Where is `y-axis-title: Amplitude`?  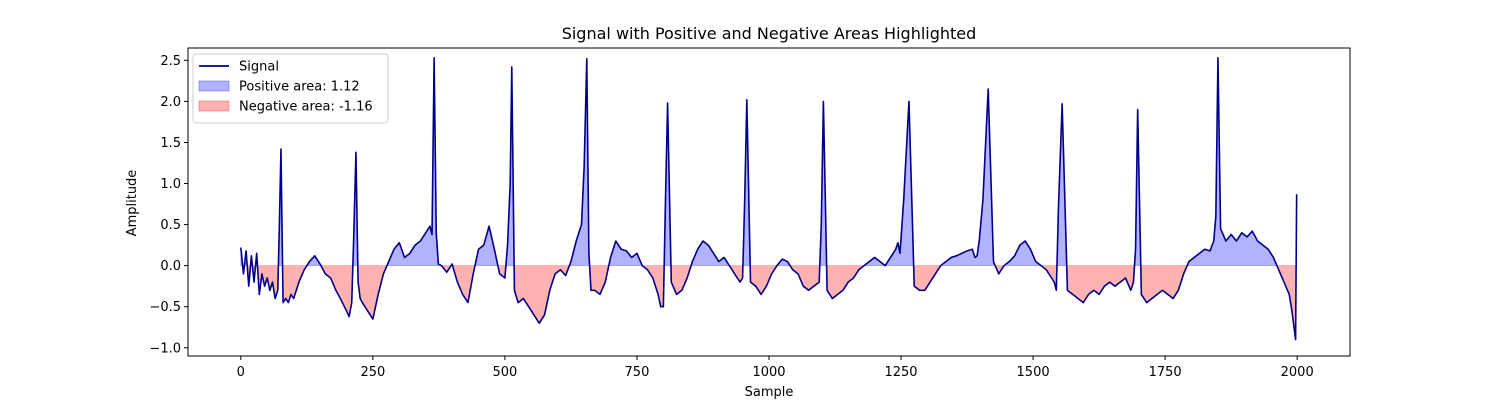
y-axis-title: Amplitude is located at coordinates (132, 203).